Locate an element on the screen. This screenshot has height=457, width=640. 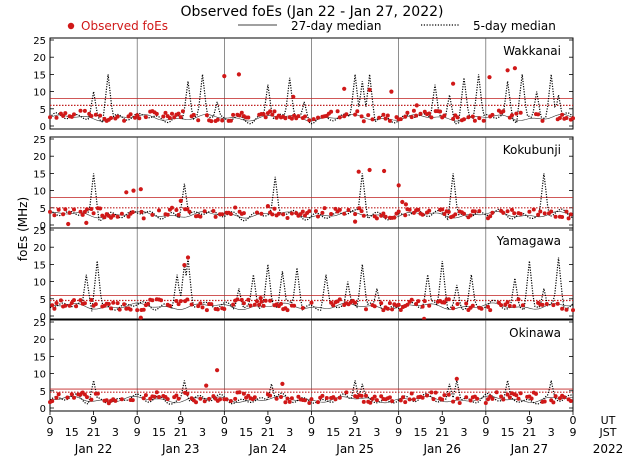
legend-27day-label: 27-day median is located at coordinates (336, 26).